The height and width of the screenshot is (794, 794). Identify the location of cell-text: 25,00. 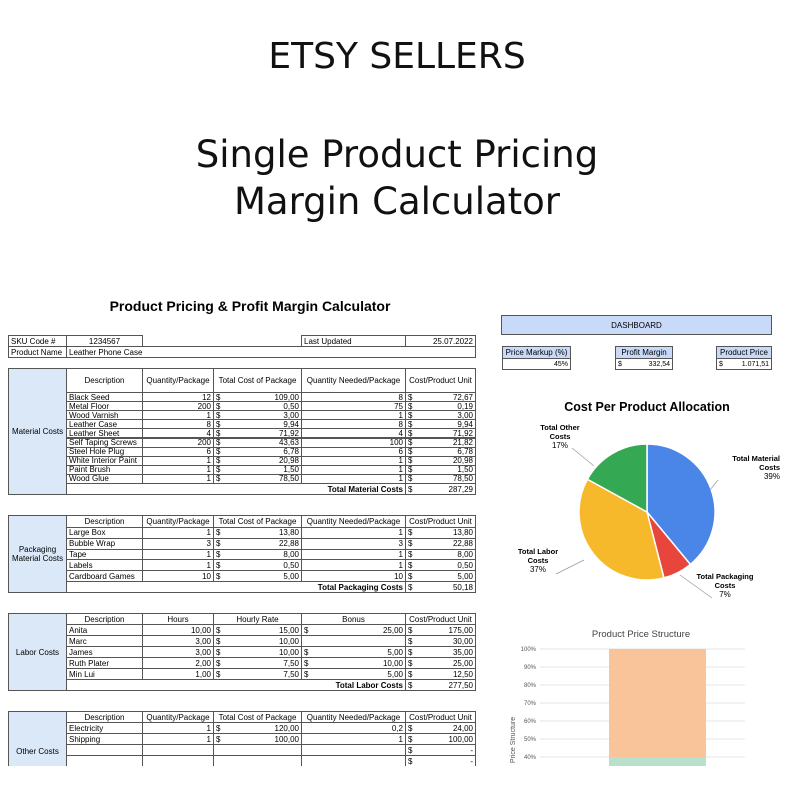
(392, 630).